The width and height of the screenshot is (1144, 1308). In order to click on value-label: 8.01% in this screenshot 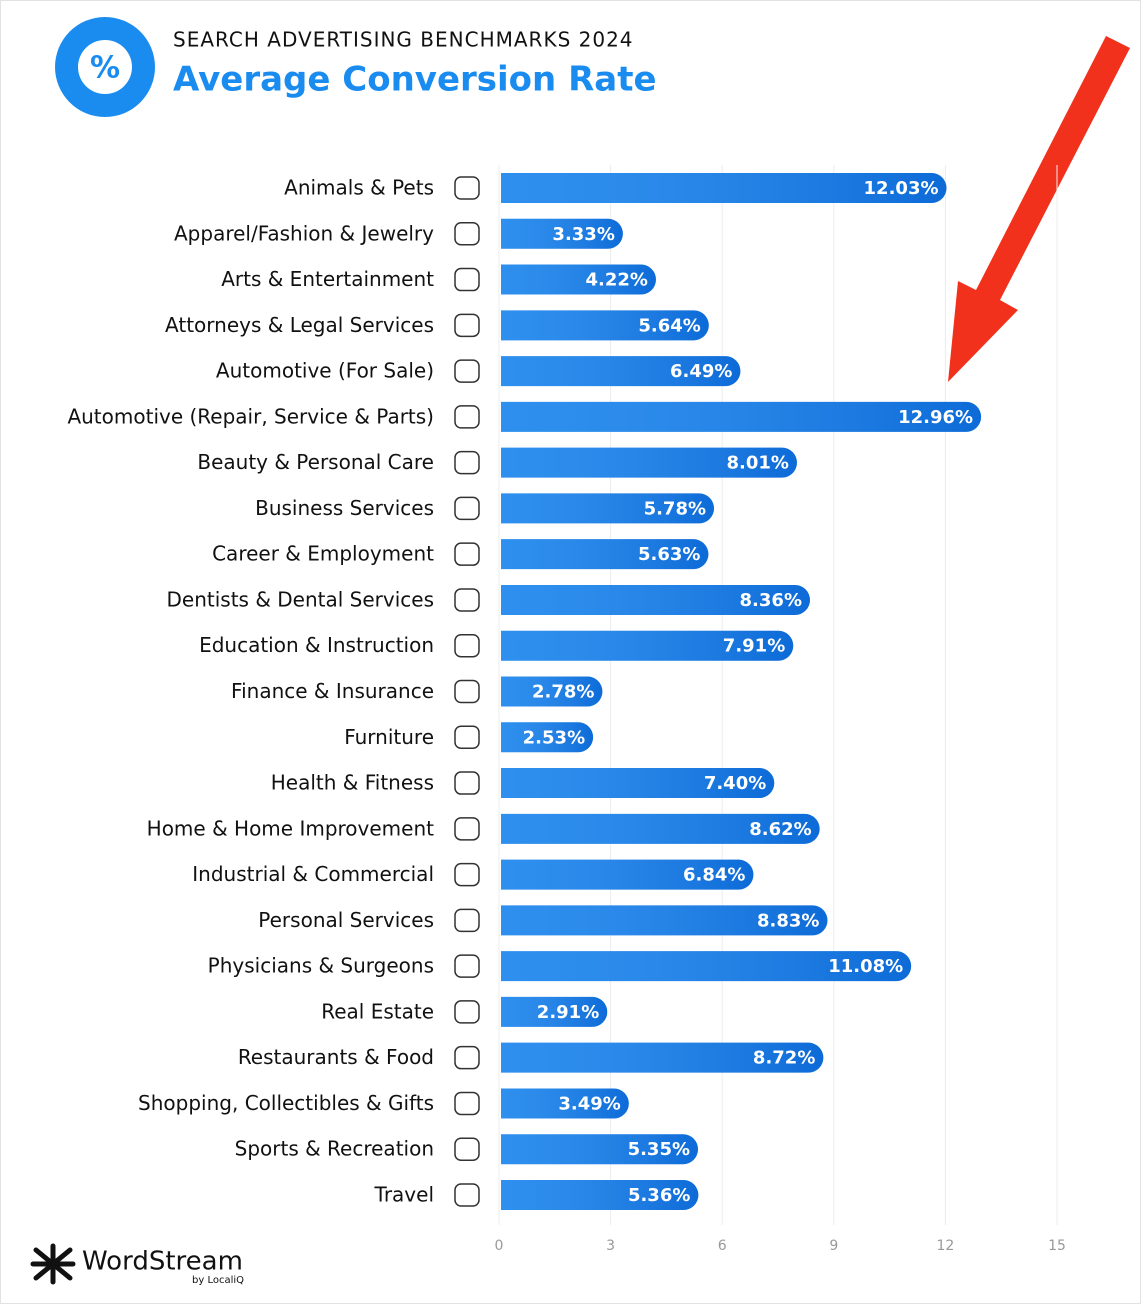, I will do `click(758, 463)`.